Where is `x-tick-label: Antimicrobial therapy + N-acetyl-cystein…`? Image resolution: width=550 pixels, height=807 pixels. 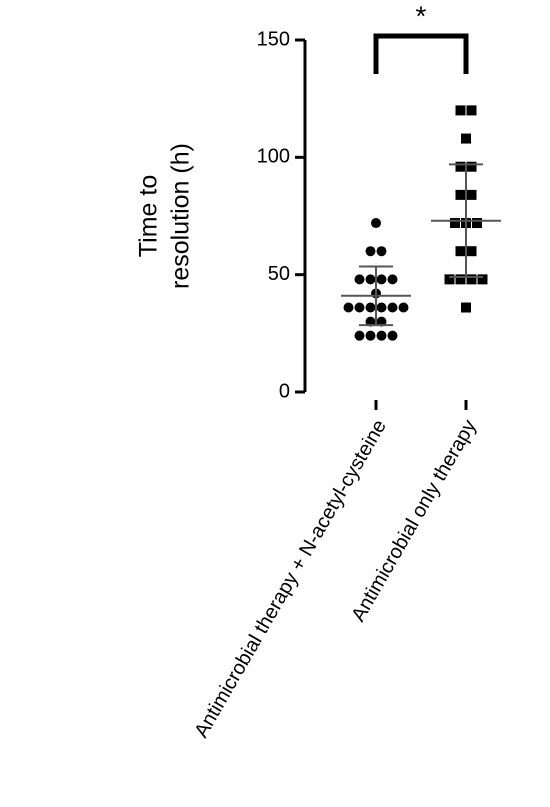 x-tick-label: Antimicrobial therapy + N-acetyl-cystein… is located at coordinates (290, 578).